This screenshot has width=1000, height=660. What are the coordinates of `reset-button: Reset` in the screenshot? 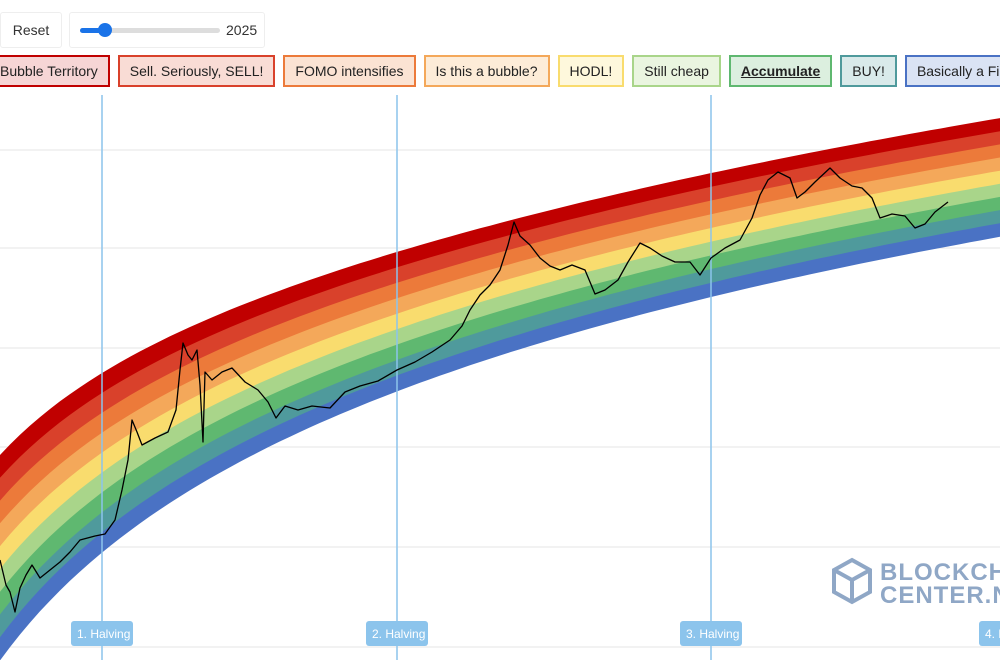 It's located at (31, 30).